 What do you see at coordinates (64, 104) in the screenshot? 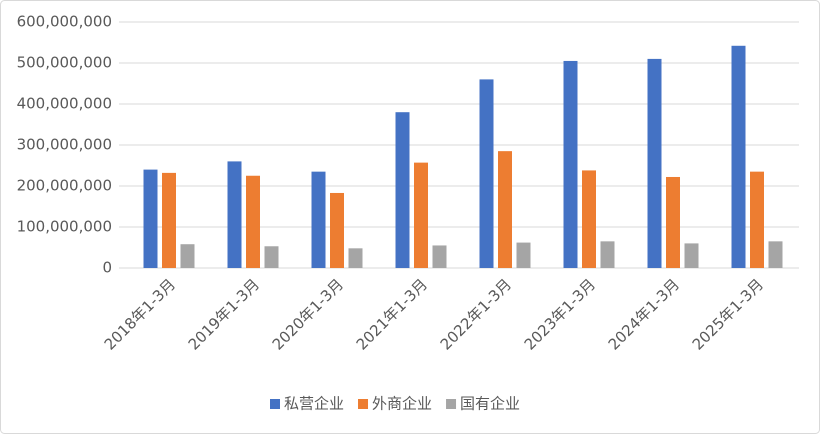
I see `y-tick-label: 400,000,000` at bounding box center [64, 104].